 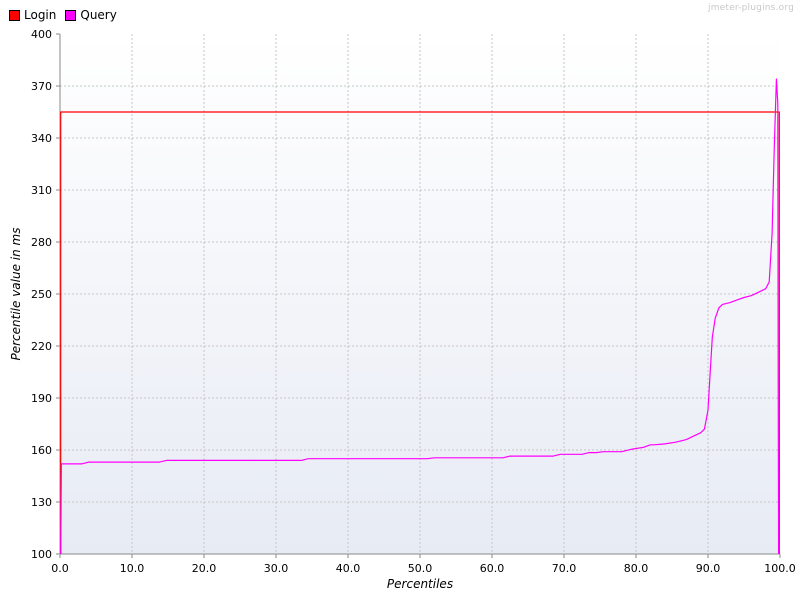 What do you see at coordinates (204, 568) in the screenshot?
I see `x-tick-label: 20.0` at bounding box center [204, 568].